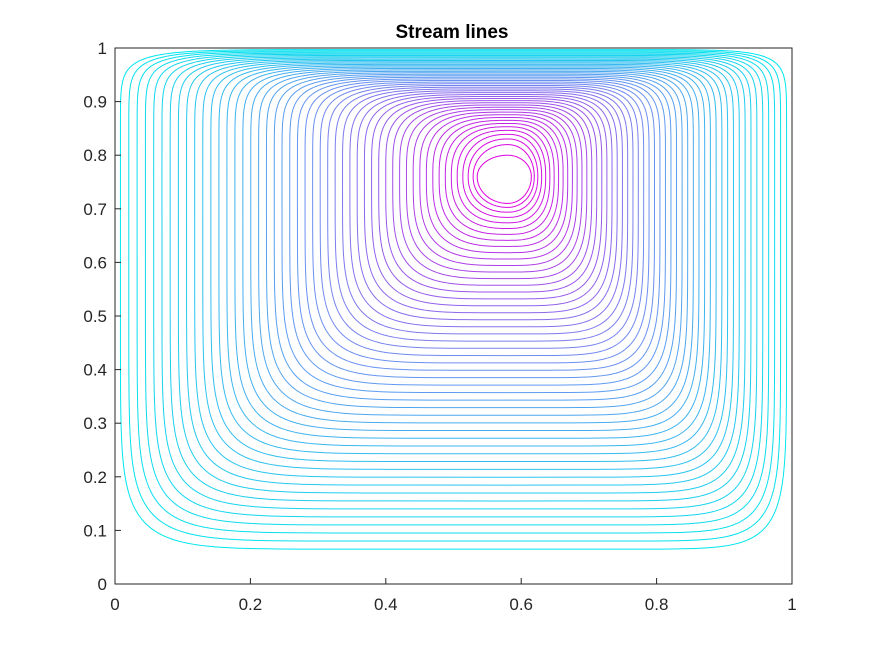  I want to click on x-tick-label: 0, so click(114, 604).